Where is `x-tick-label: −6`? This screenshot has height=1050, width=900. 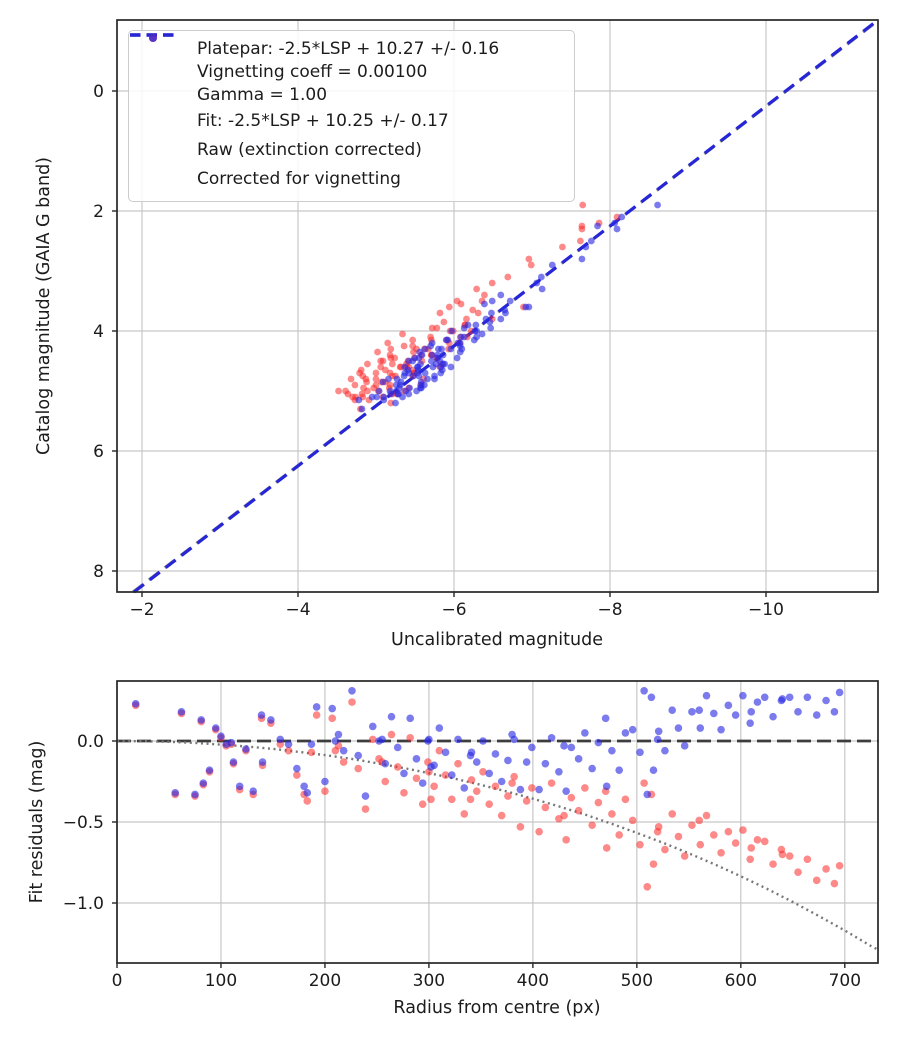 x-tick-label: −6 is located at coordinates (453, 610).